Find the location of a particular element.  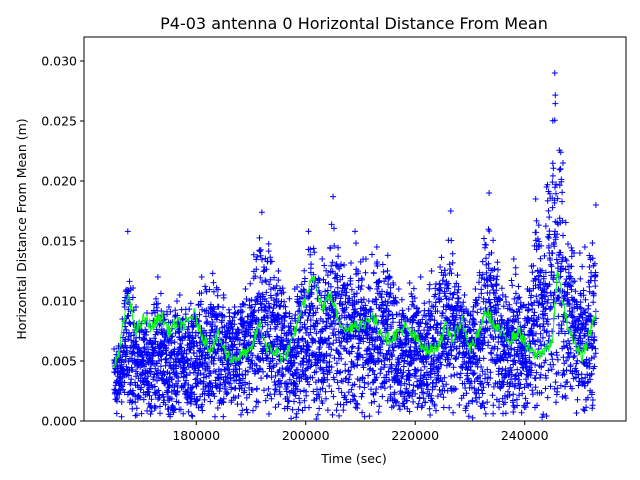

x-axis: 180000 200000 220000 240000 is located at coordinates (360, 432).